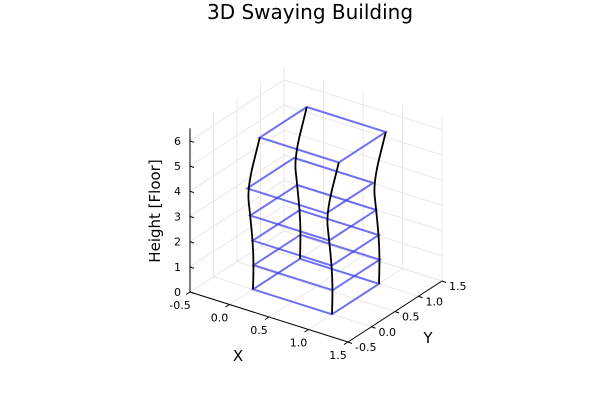 Image resolution: width=600 pixels, height=400 pixels. I want to click on x-tick-label: 1.0, so click(299, 343).